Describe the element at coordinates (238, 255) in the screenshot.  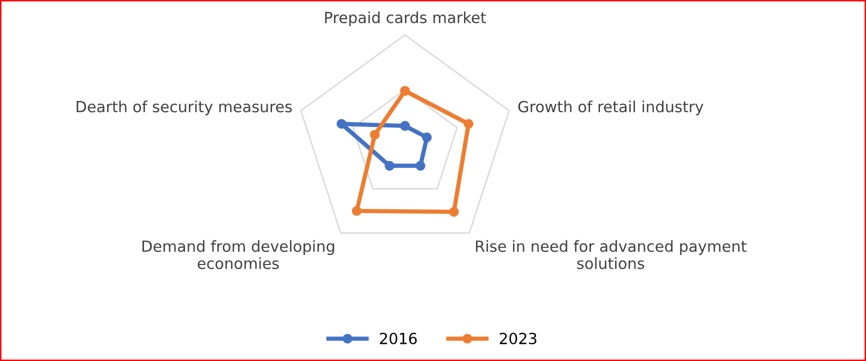
I see `spoke-label: Demand from developing economies` at that location.